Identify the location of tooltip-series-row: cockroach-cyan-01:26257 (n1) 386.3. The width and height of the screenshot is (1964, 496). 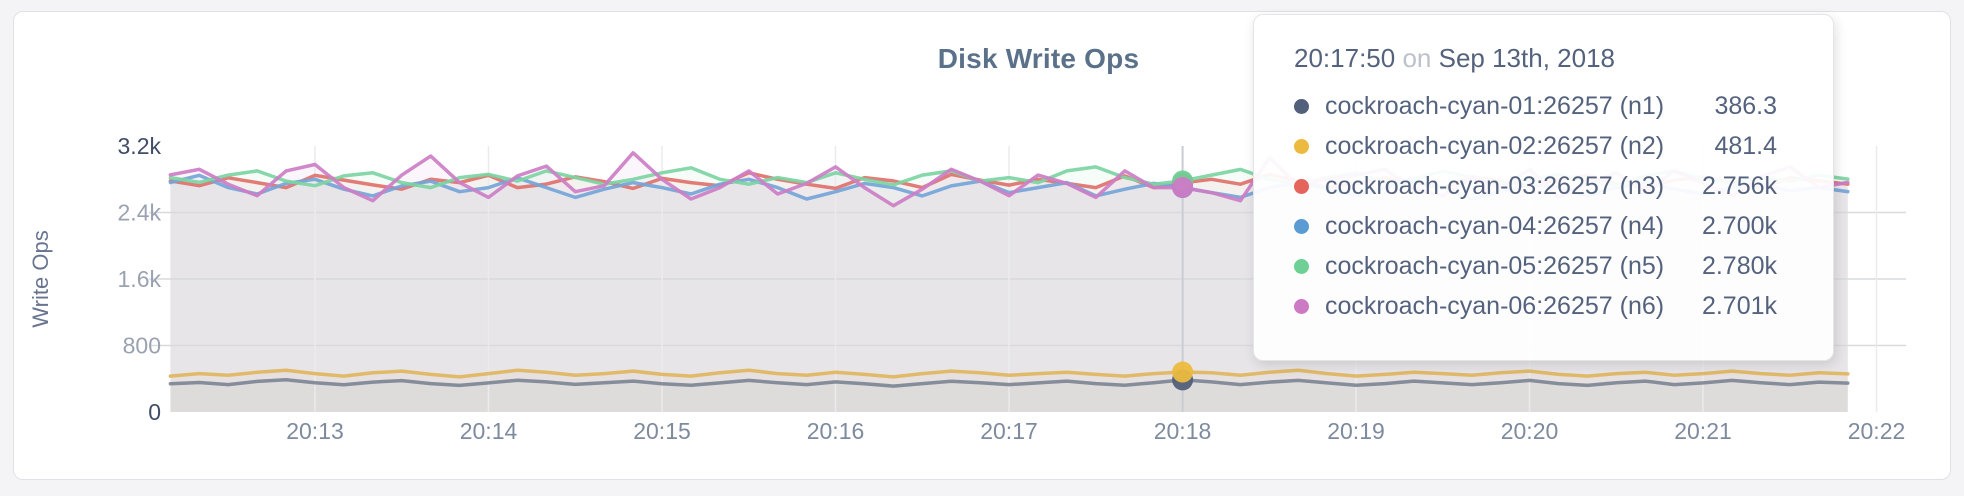
(1535, 106).